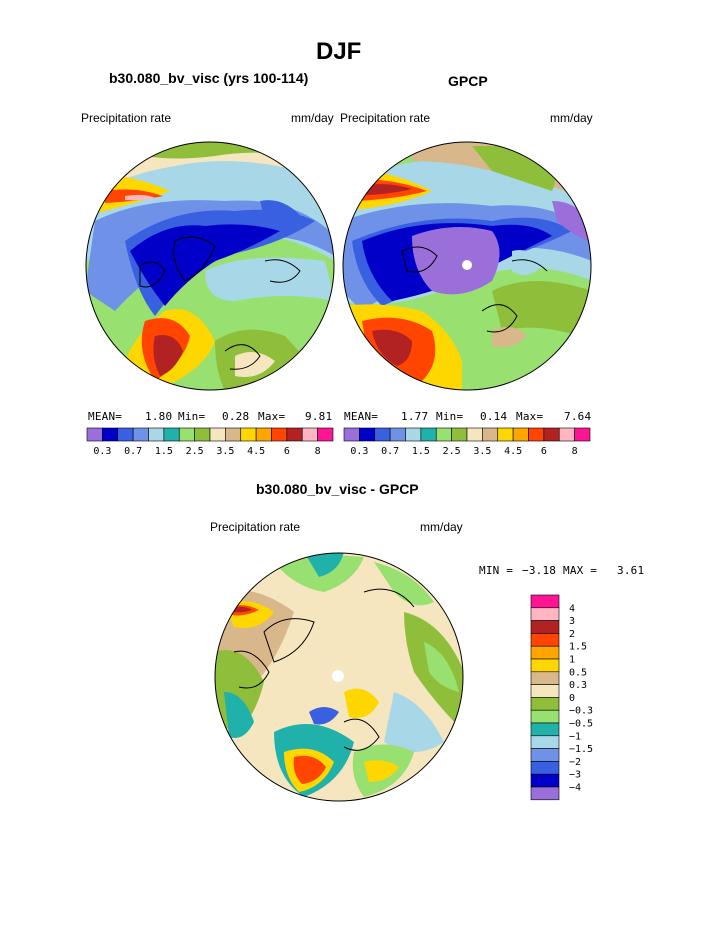 This screenshot has height=935, width=723. Describe the element at coordinates (571, 118) in the screenshot. I see `right-units-label: mm/day` at that location.